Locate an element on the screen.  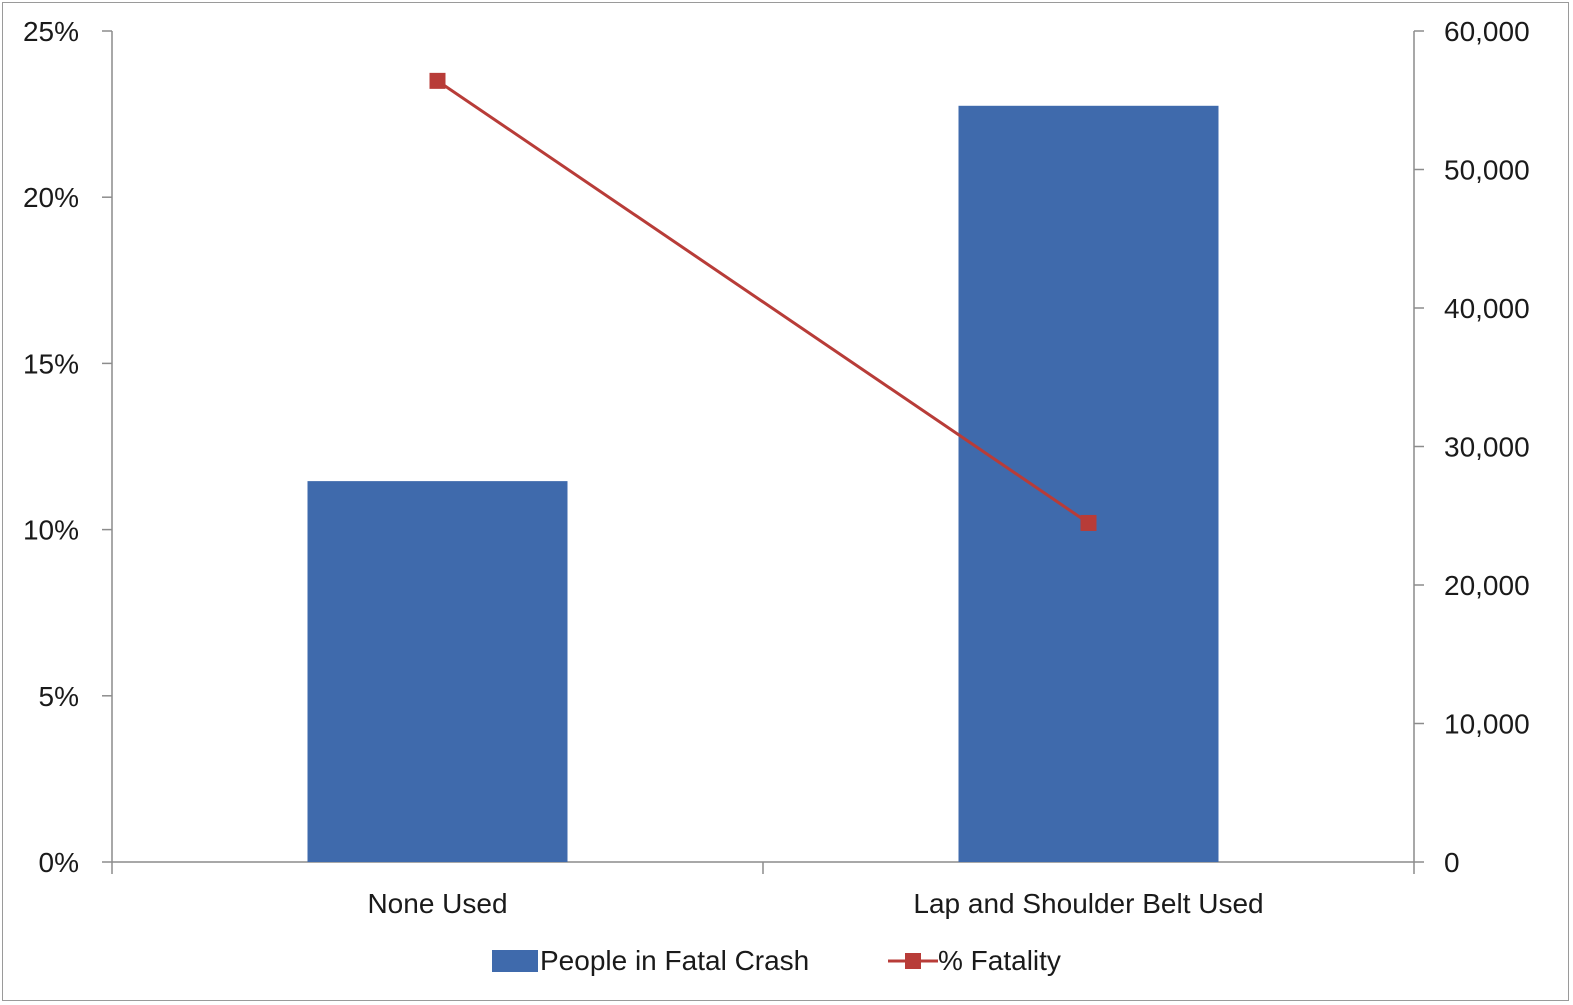
left-y-tick-label: 10% is located at coordinates (51, 530).